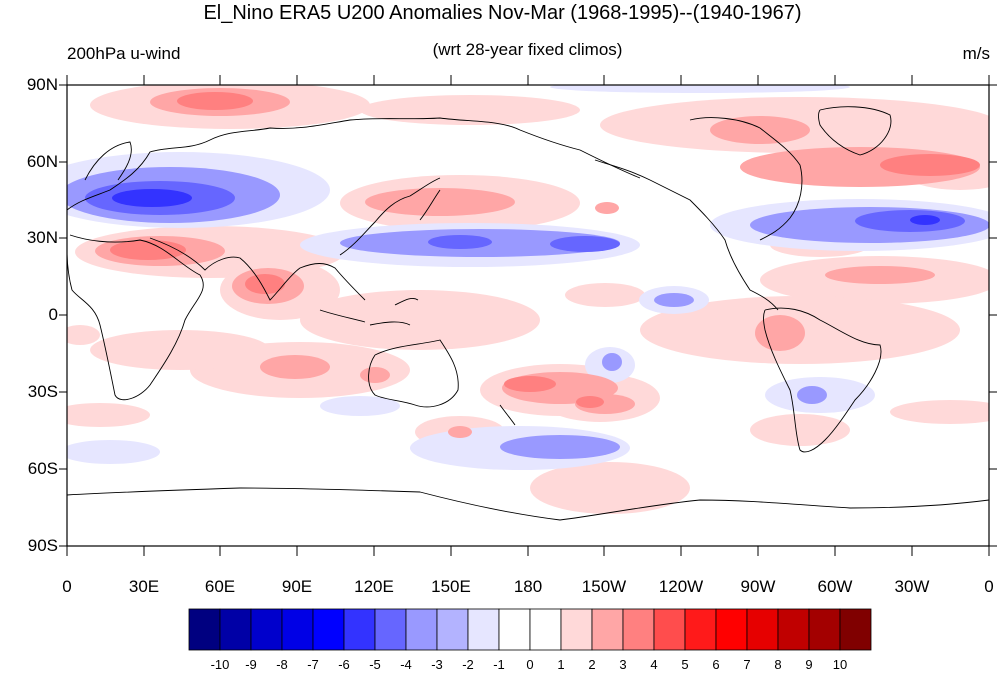 The width and height of the screenshot is (1005, 676). I want to click on lat-label-30s: 30S, so click(42, 391).